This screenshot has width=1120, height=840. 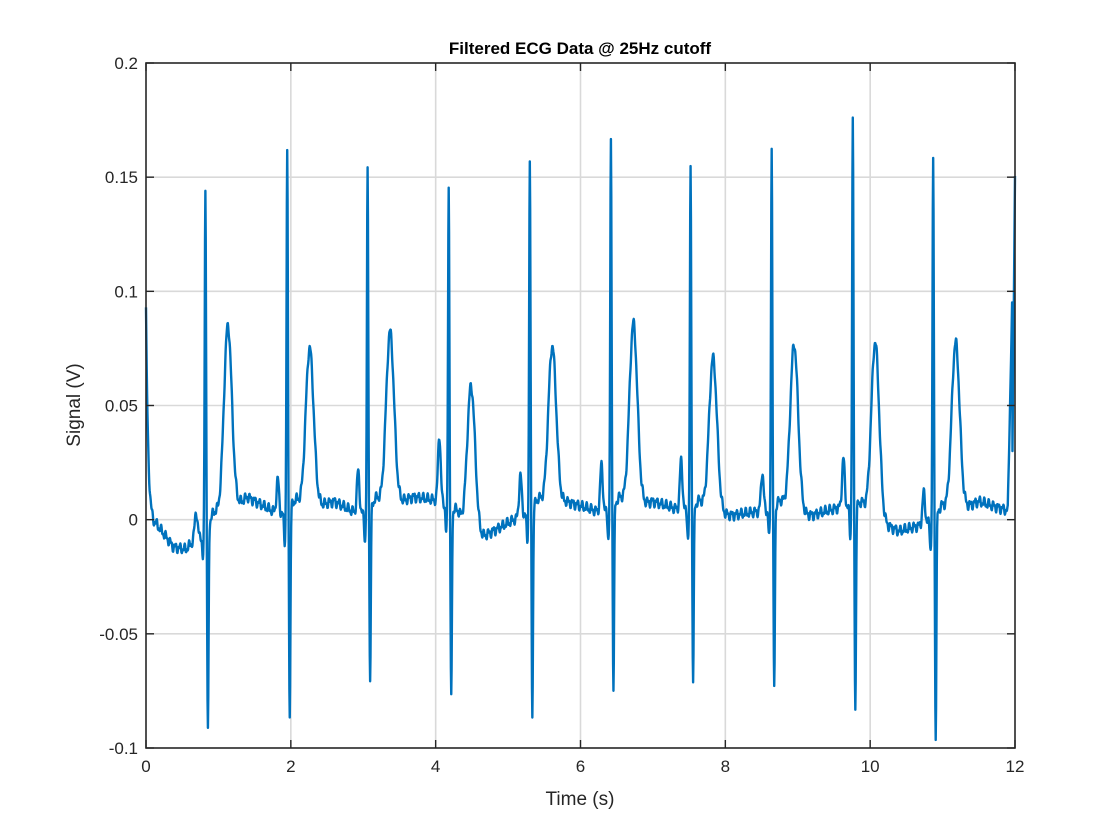 What do you see at coordinates (74, 404) in the screenshot?
I see `y-axis-label: Signal (V)` at bounding box center [74, 404].